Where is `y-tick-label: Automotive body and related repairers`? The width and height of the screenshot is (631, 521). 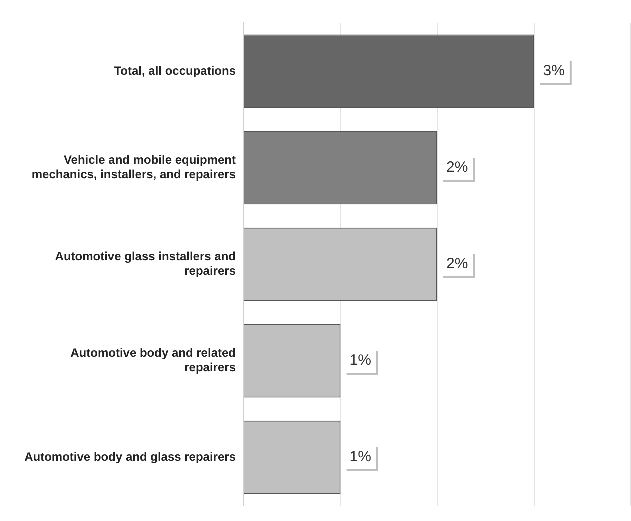 y-tick-label: Automotive body and related repairers is located at coordinates (153, 360).